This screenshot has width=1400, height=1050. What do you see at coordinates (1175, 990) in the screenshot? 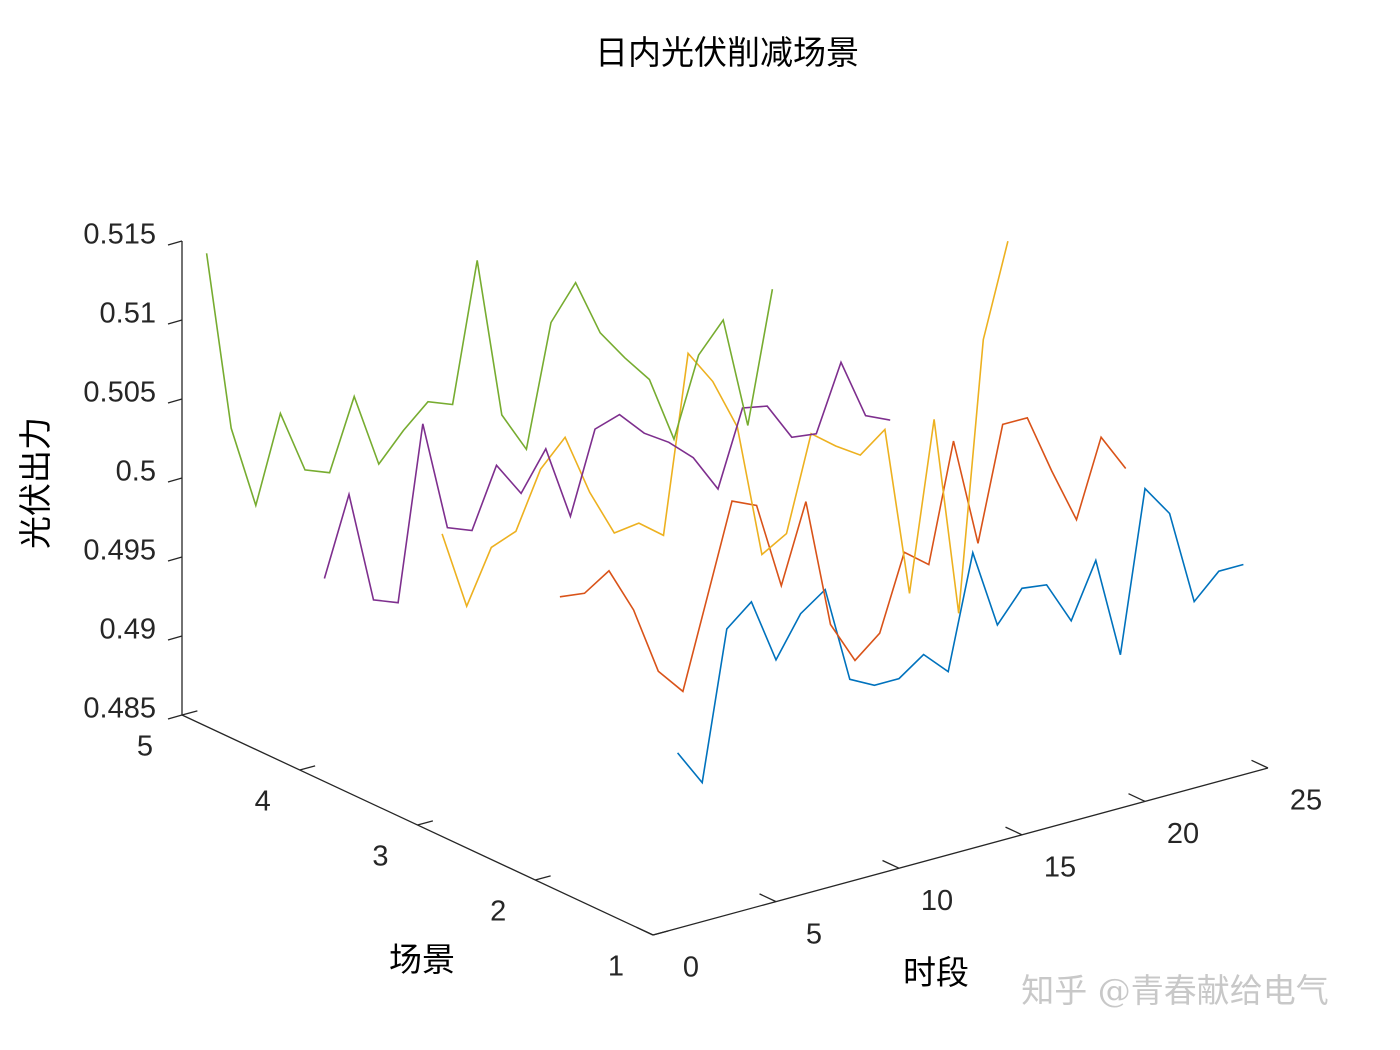
I see `watermark: 知乎 @青春献给电气` at bounding box center [1175, 990].